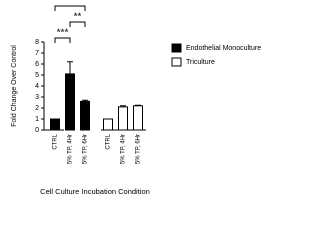  Describe the element at coordinates (37, 64) in the screenshot. I see `y-tick-label: 6` at that location.